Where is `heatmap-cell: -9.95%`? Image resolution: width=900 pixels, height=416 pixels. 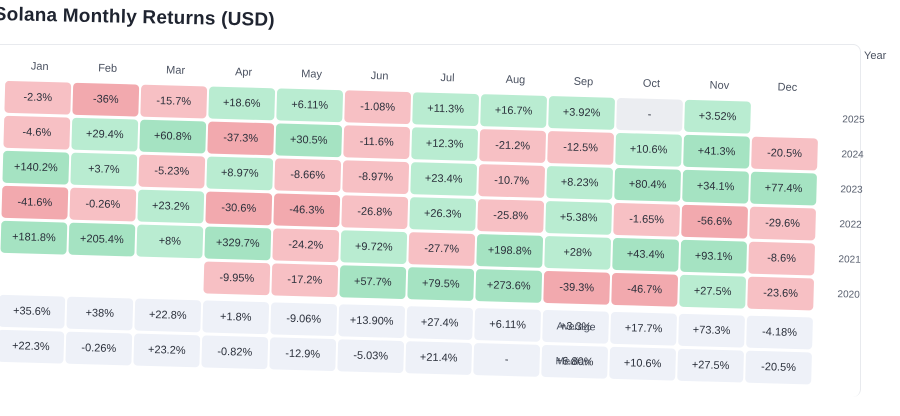 heatmap-cell: -9.95% is located at coordinates (237, 278).